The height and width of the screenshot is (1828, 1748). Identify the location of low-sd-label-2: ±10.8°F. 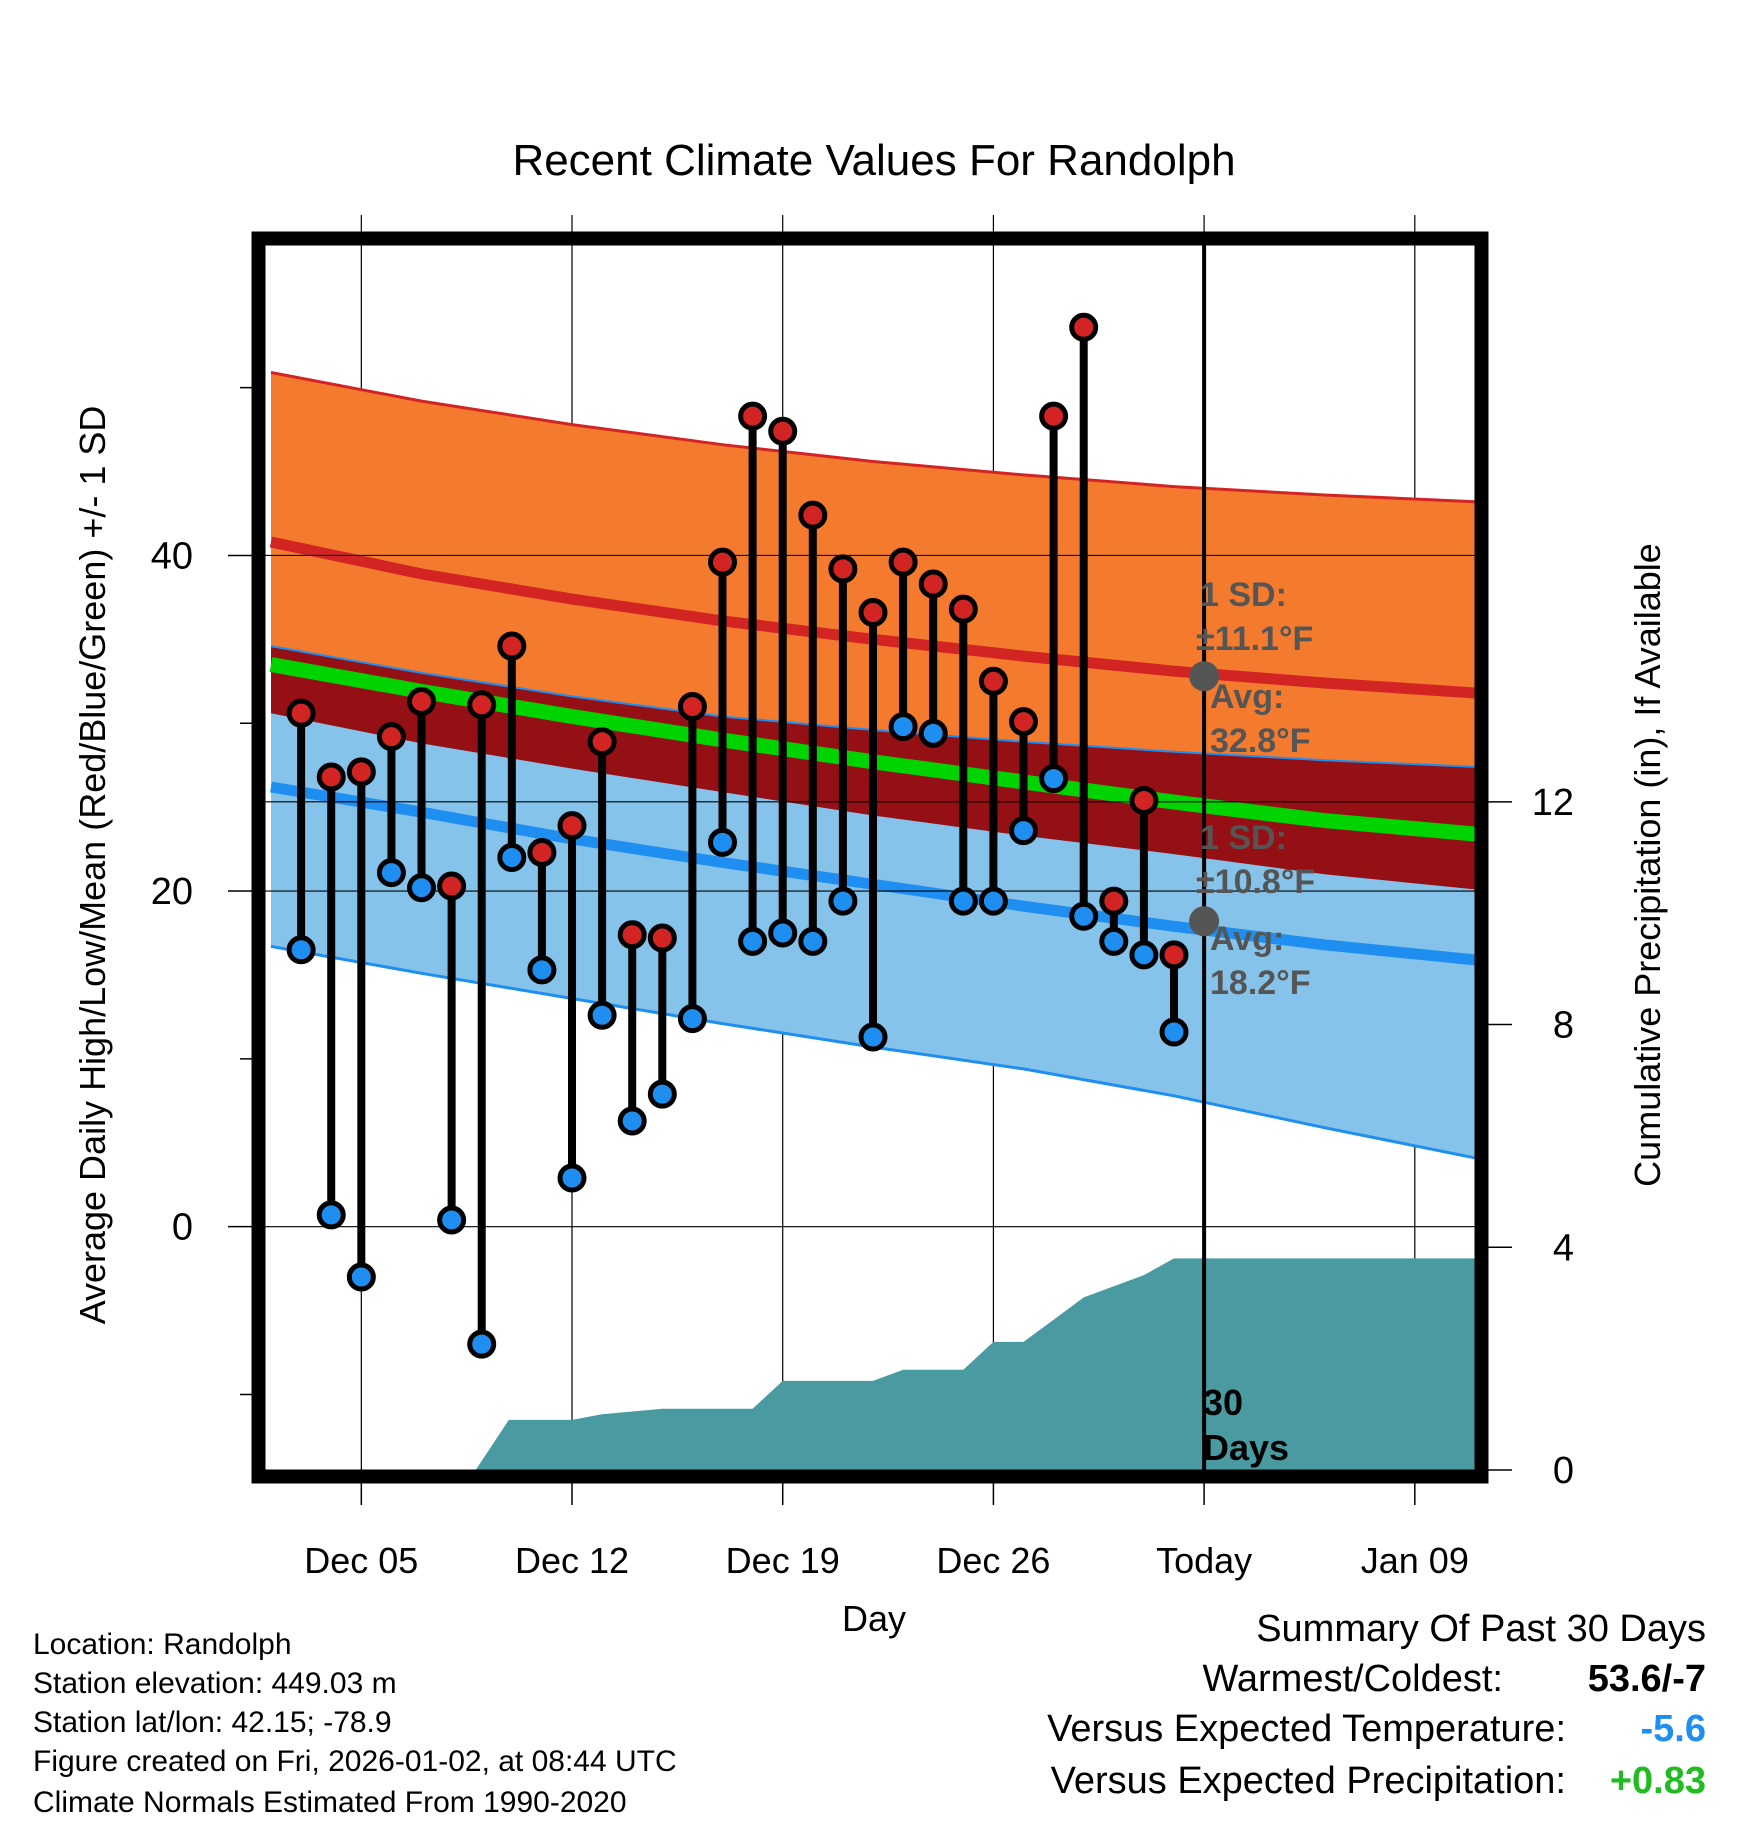
(1255, 882).